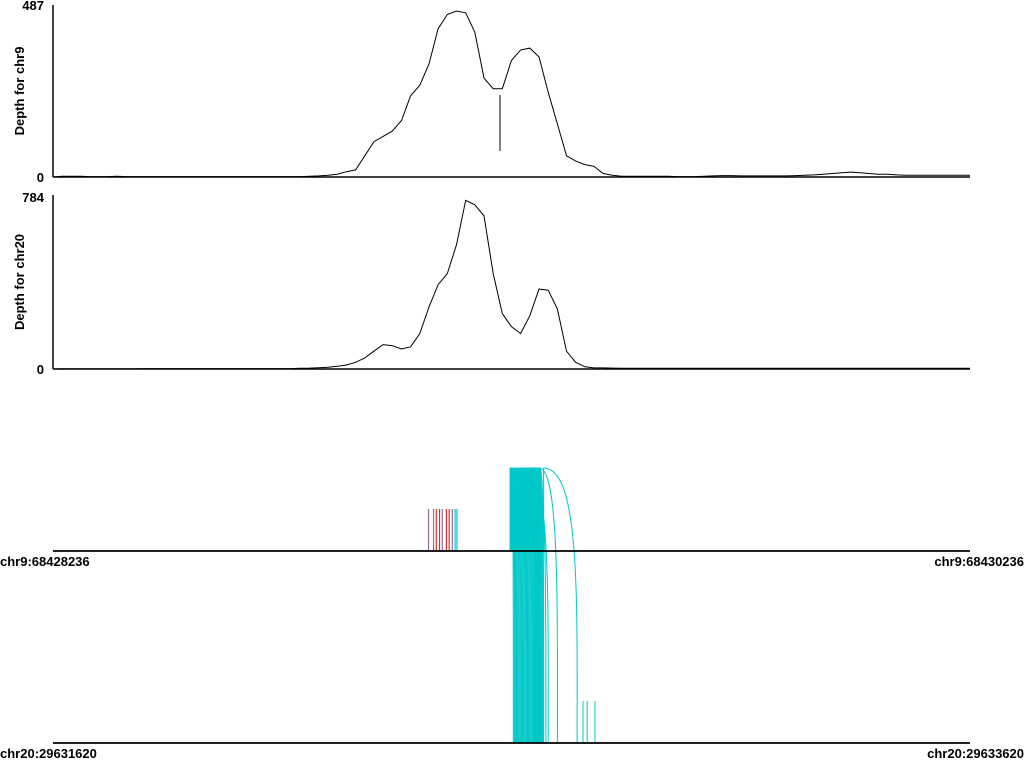  Describe the element at coordinates (33, 6) in the screenshot. I see `ytick-max-chr9: 487` at that location.